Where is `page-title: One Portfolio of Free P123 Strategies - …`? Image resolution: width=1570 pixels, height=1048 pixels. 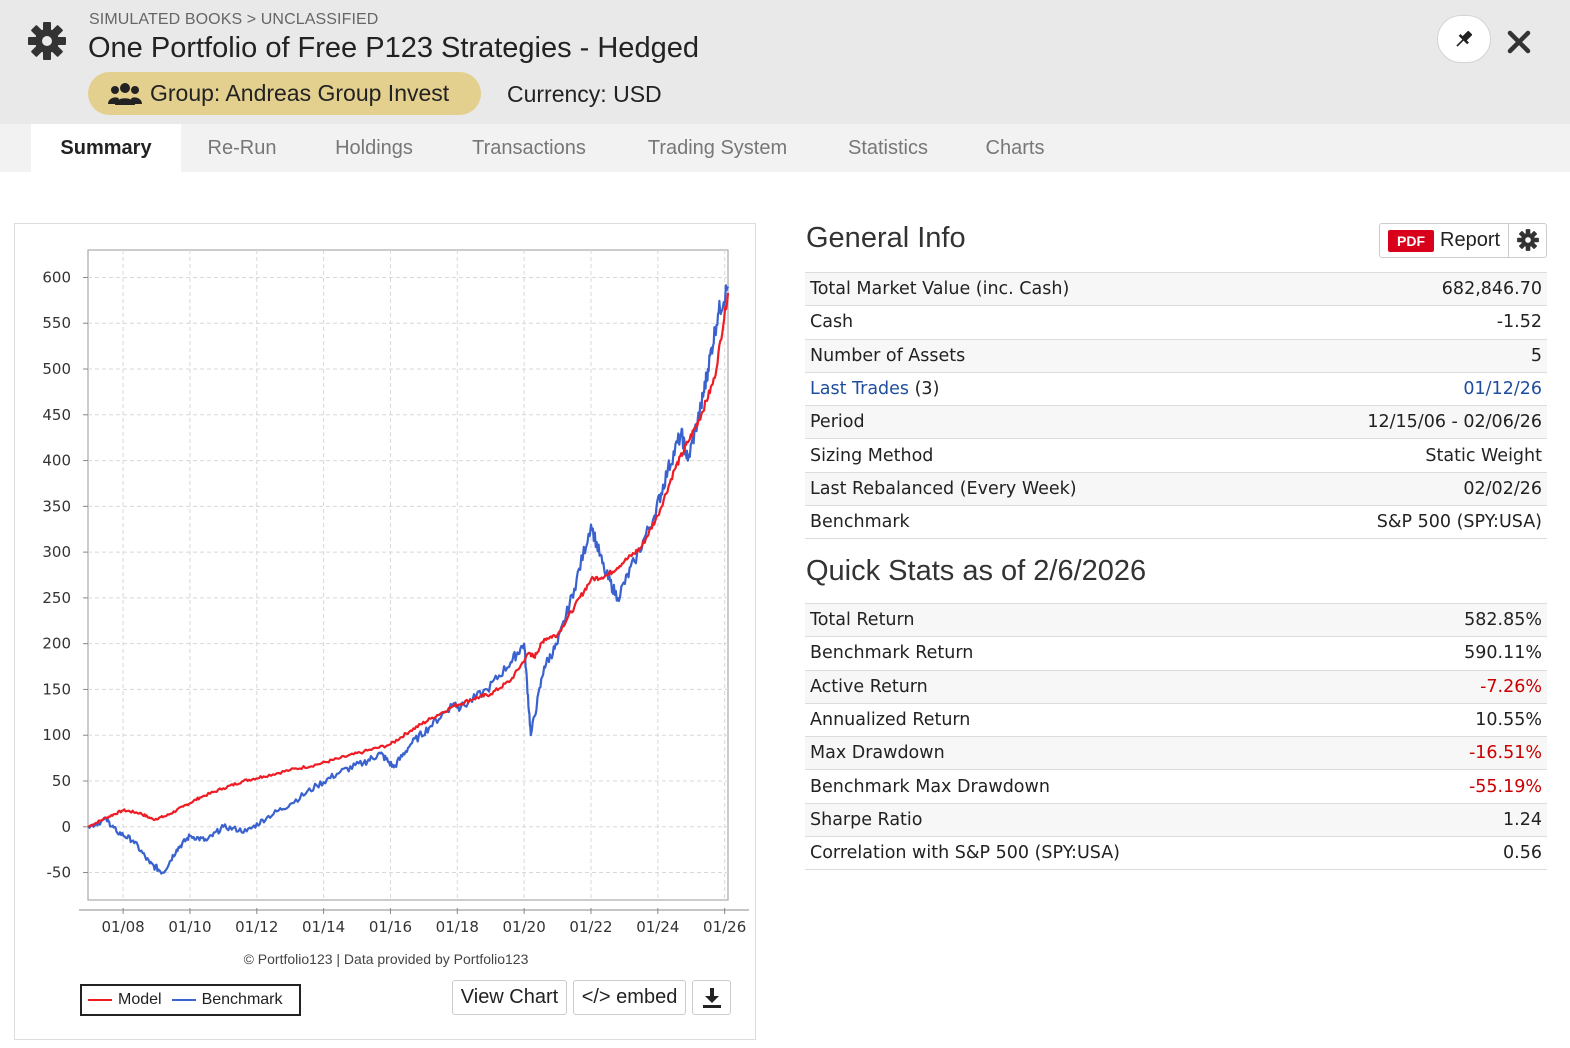 page-title: One Portfolio of Free P123 Strategies - … is located at coordinates (393, 48).